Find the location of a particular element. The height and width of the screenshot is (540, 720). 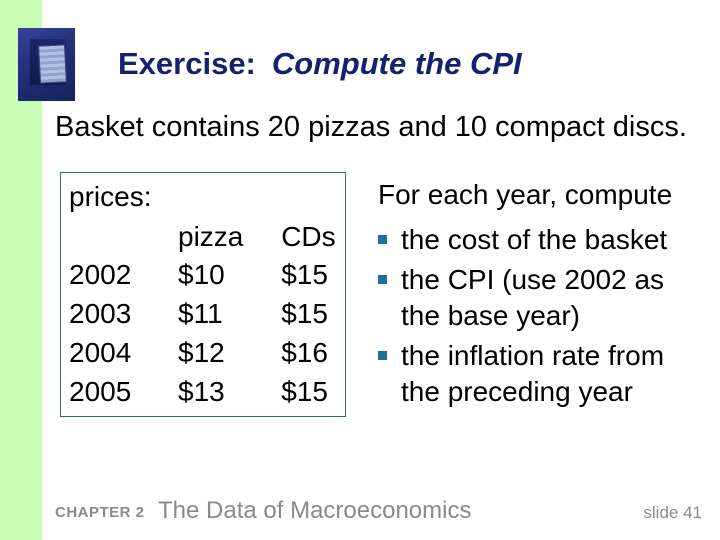

slide-title-prefix: Exercise: is located at coordinates (187, 63).